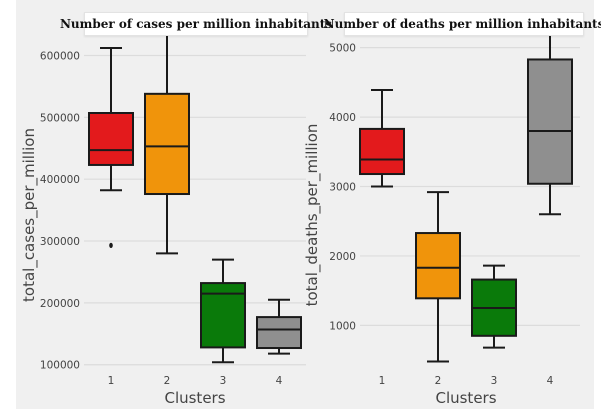 The width and height of the screenshot is (601, 409). Describe the element at coordinates (312, 215) in the screenshot. I see `y-axis-label: total_deaths_per_million` at that location.